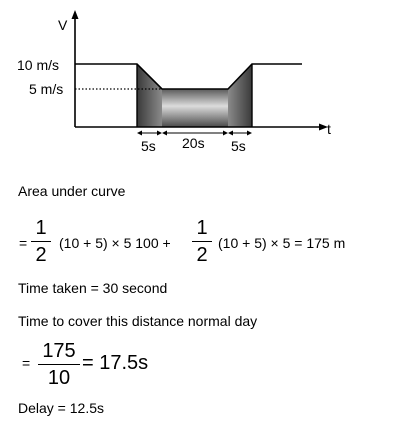  I want to click on x-axis-arrow-icon, so click(323, 127).